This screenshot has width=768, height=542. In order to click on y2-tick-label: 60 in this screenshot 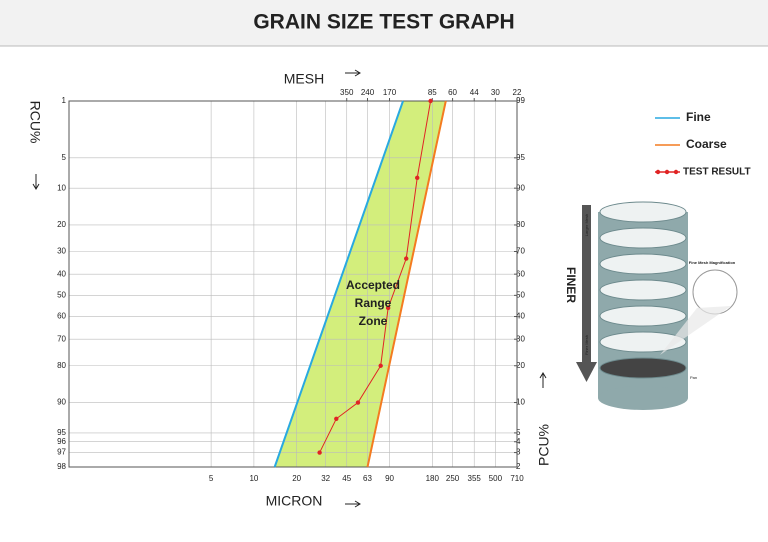, I will do `click(520, 273)`.